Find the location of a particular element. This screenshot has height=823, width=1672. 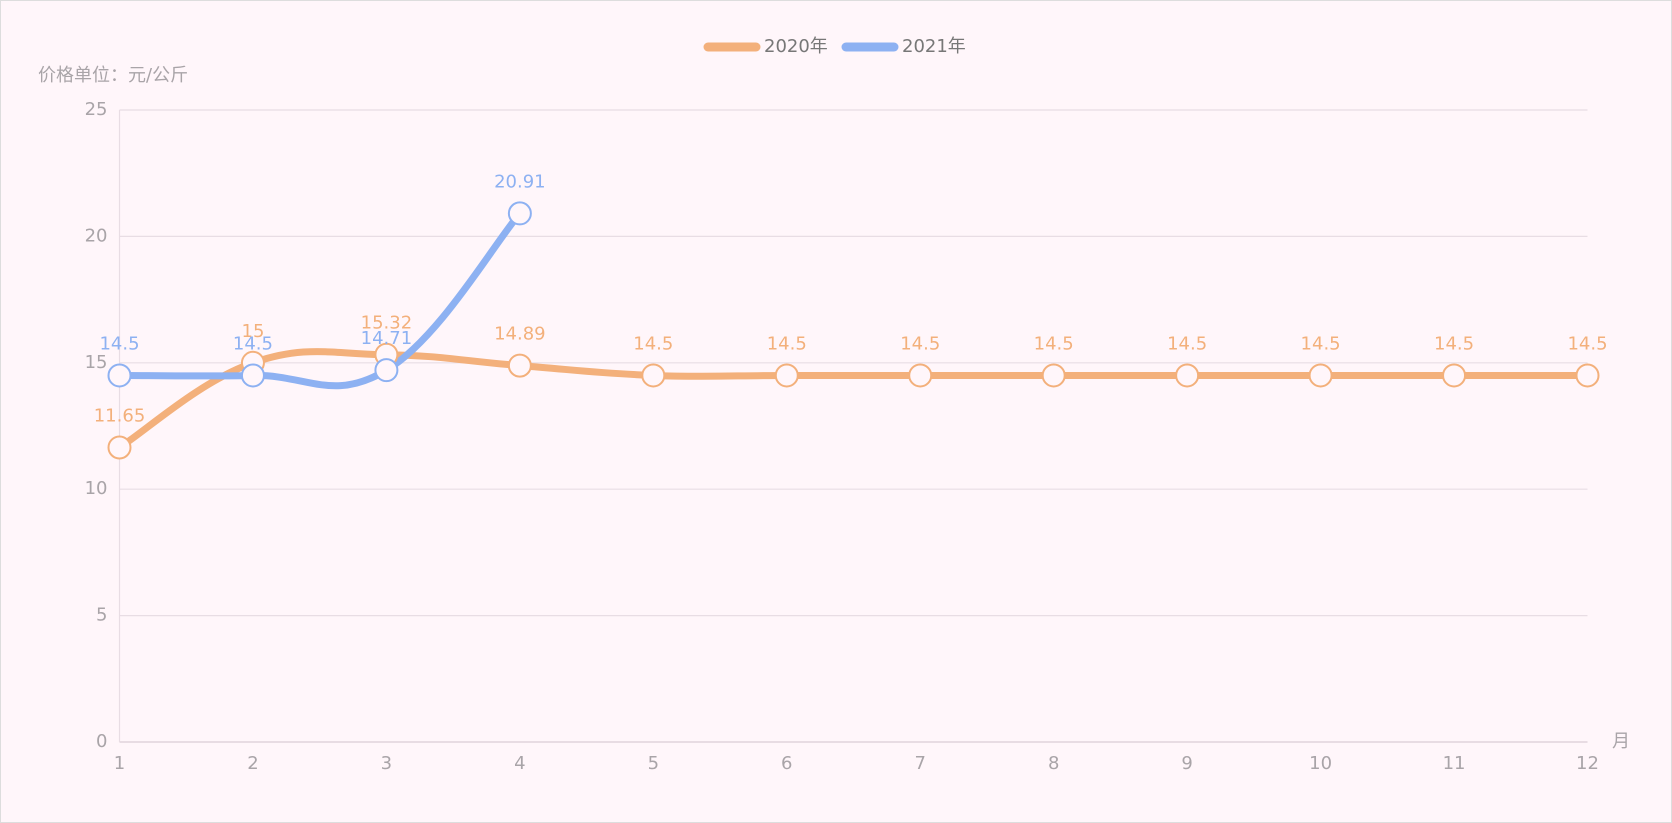

y-tick-label: 25 is located at coordinates (96, 109).